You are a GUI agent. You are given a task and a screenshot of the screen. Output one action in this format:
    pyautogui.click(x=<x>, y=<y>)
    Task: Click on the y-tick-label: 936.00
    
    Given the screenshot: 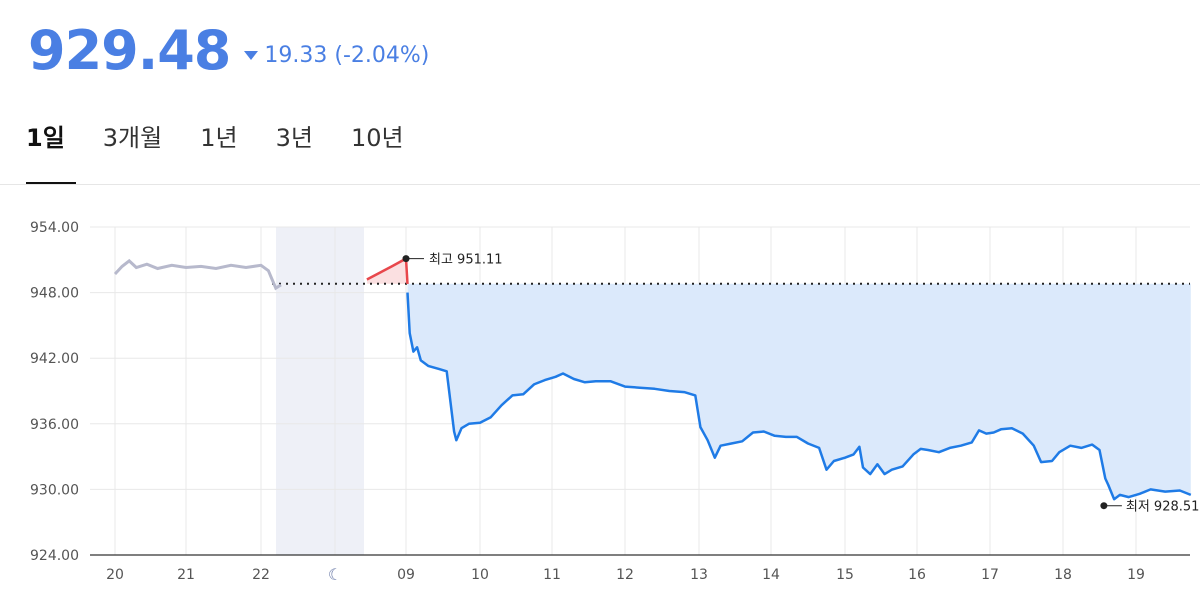 What is the action you would take?
    pyautogui.click(x=54, y=425)
    